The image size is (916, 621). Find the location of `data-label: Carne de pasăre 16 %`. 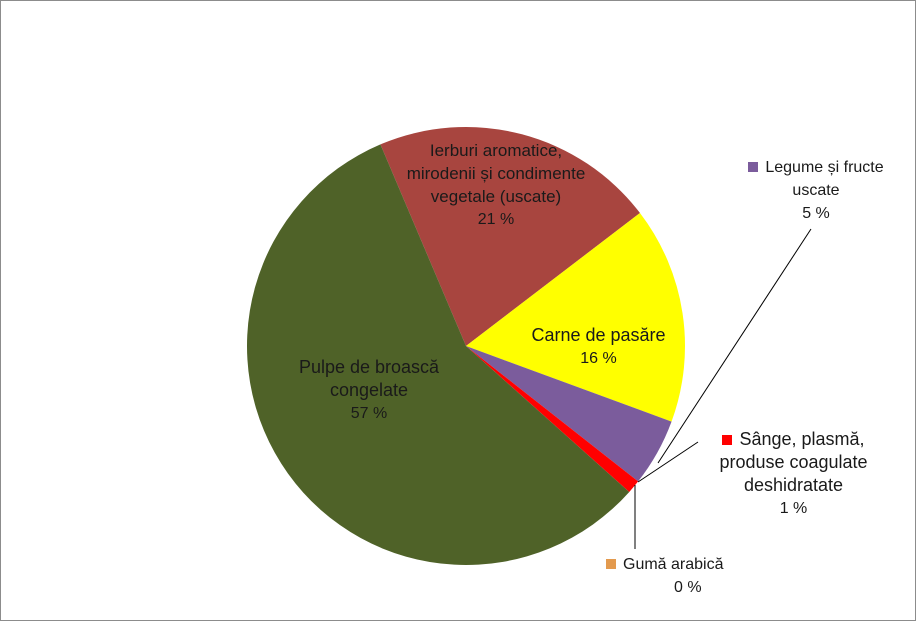

data-label: Carne de pasăre 16 % is located at coordinates (598, 347).